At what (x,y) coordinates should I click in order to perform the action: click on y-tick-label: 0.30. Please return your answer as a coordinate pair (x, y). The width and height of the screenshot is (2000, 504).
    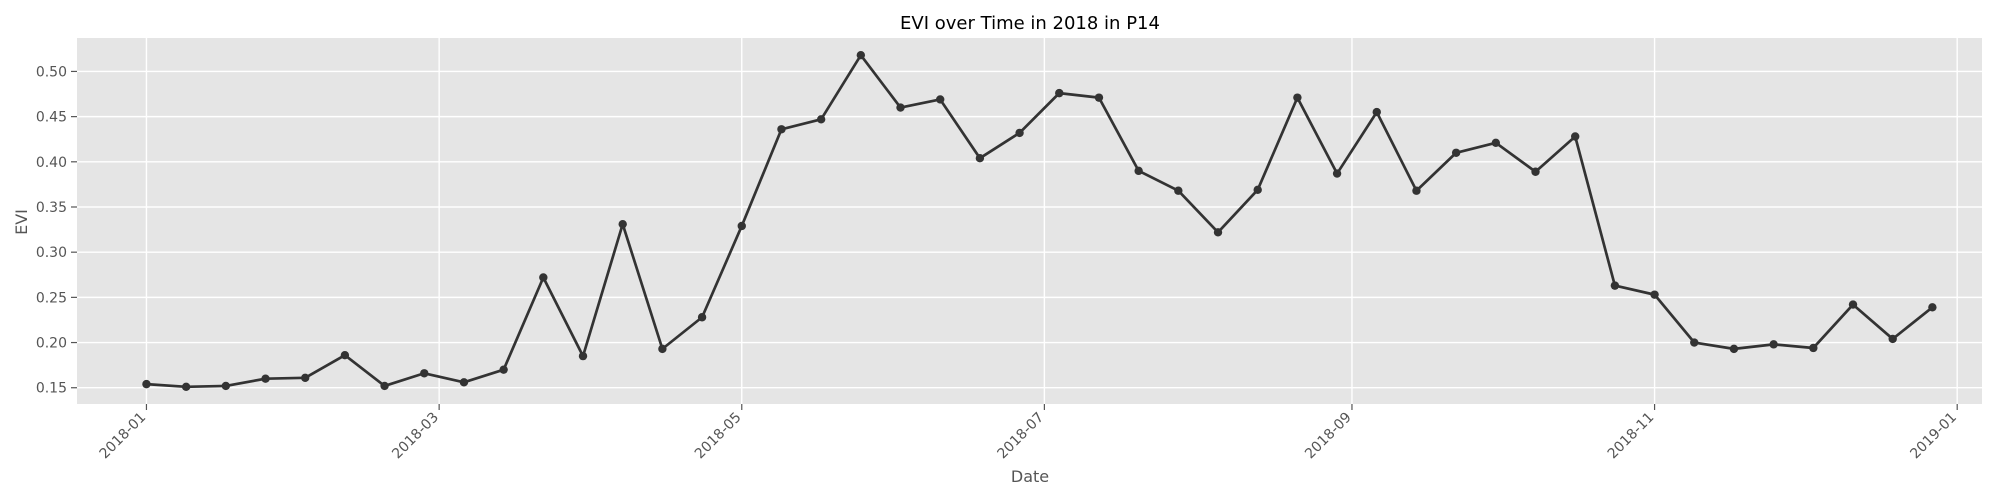
    Looking at the image, I should click on (51, 253).